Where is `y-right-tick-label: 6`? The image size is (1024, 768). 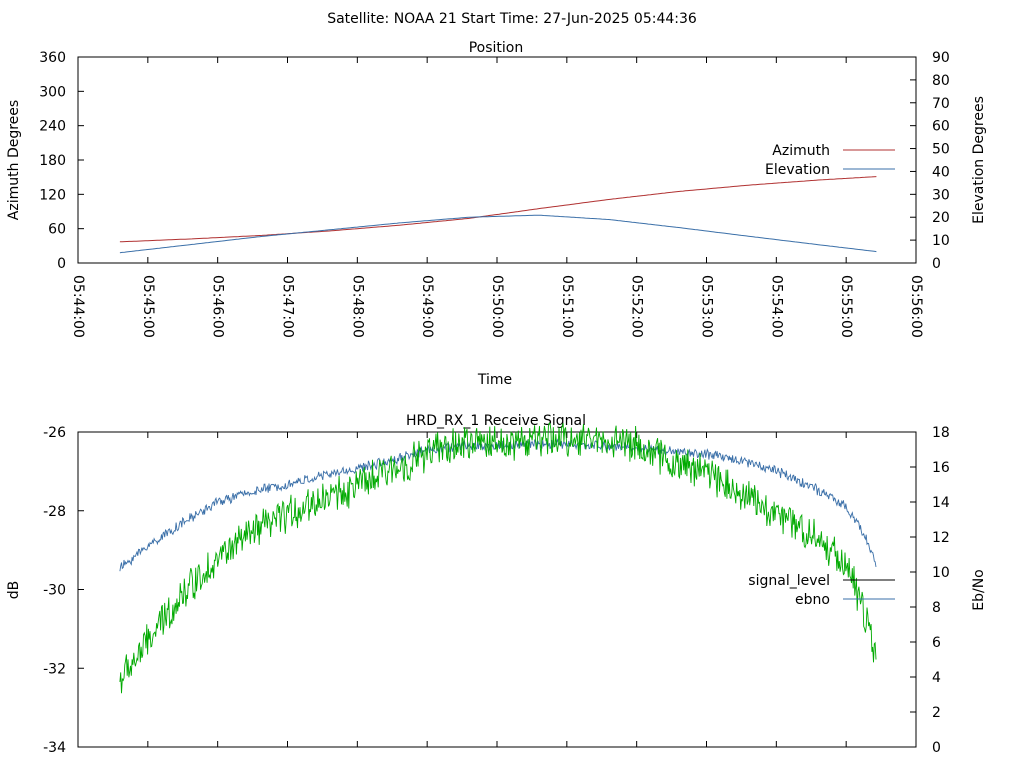 y-right-tick-label: 6 is located at coordinates (936, 643).